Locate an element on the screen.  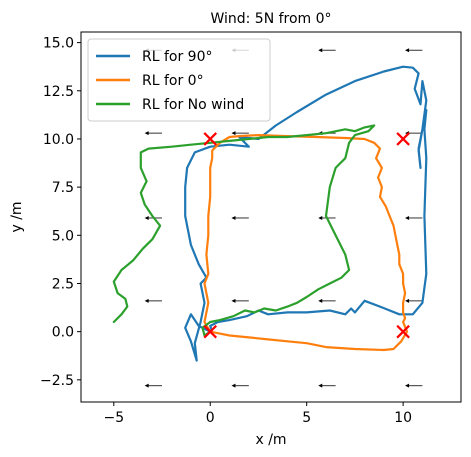
y-tick-label: 15.0 is located at coordinates (58, 44).